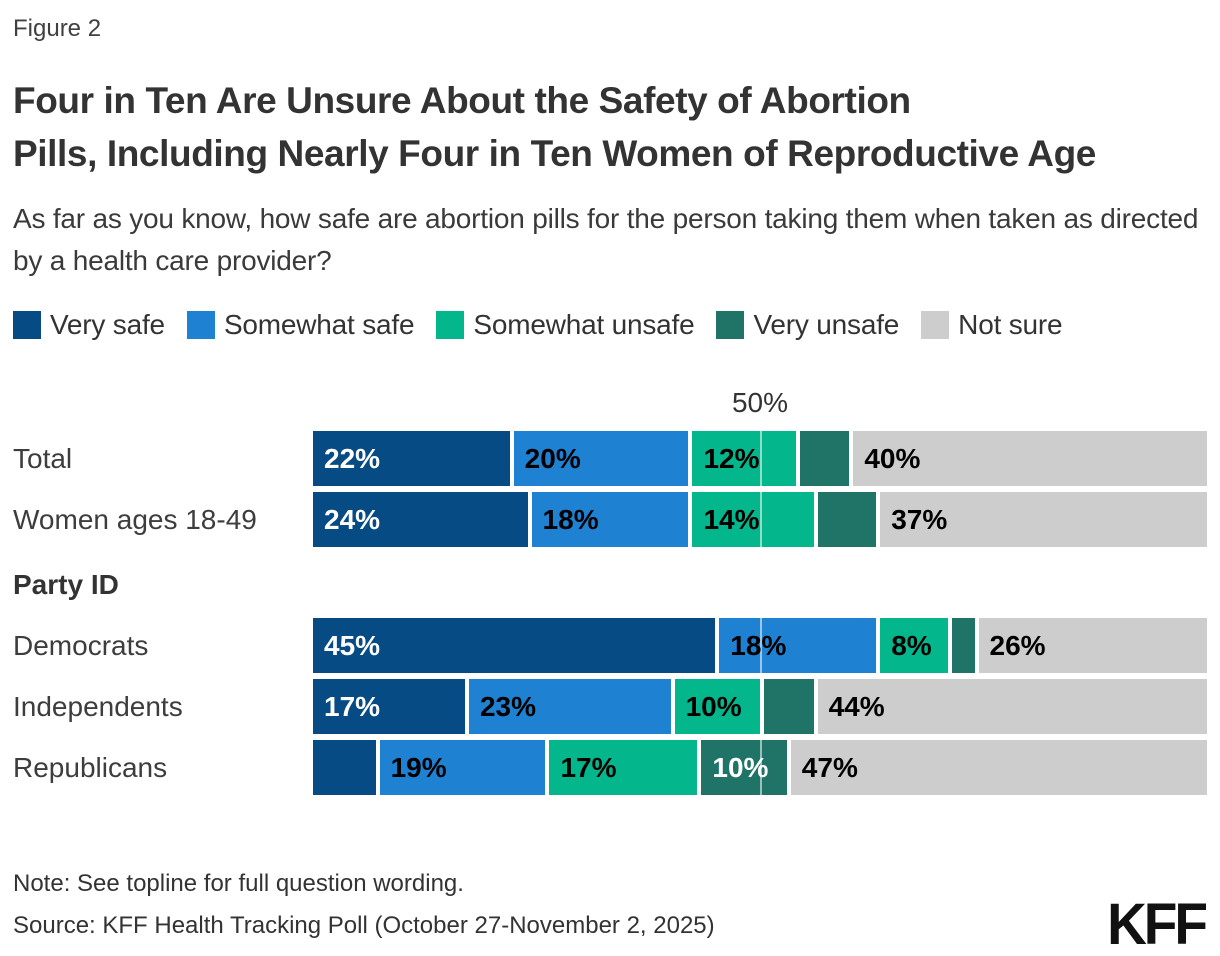 The width and height of the screenshot is (1220, 956). I want to click on segment-value-label: 8%, so click(911, 645).